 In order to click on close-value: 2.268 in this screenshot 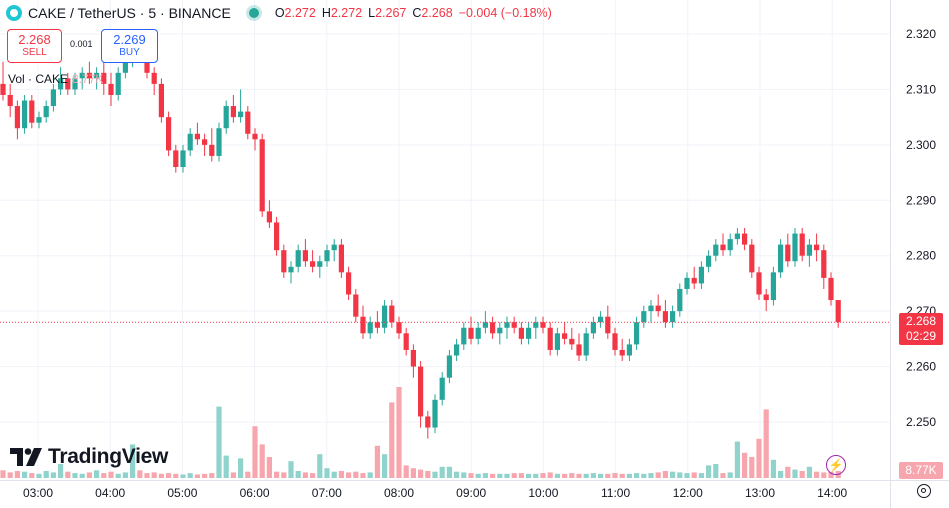, I will do `click(437, 13)`.